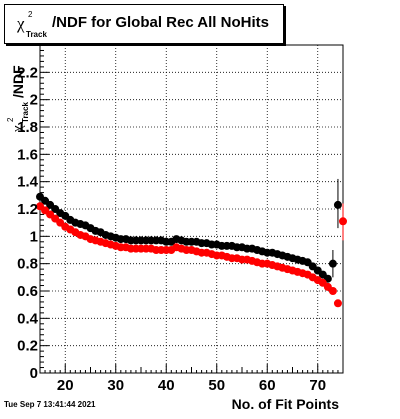  What do you see at coordinates (27, 264) in the screenshot?
I see `y-tick-label: 0.8` at bounding box center [27, 264].